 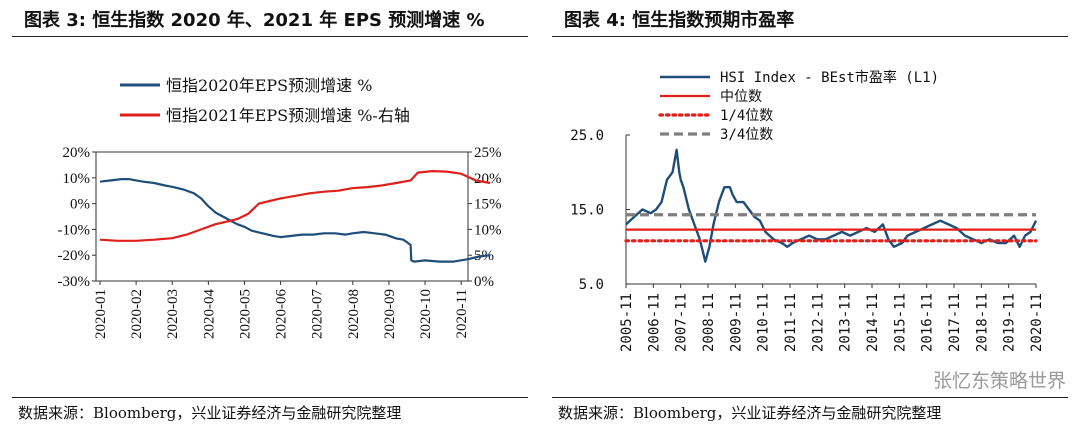 What do you see at coordinates (270, 397) in the screenshot?
I see `left-bottom-rule` at bounding box center [270, 397].